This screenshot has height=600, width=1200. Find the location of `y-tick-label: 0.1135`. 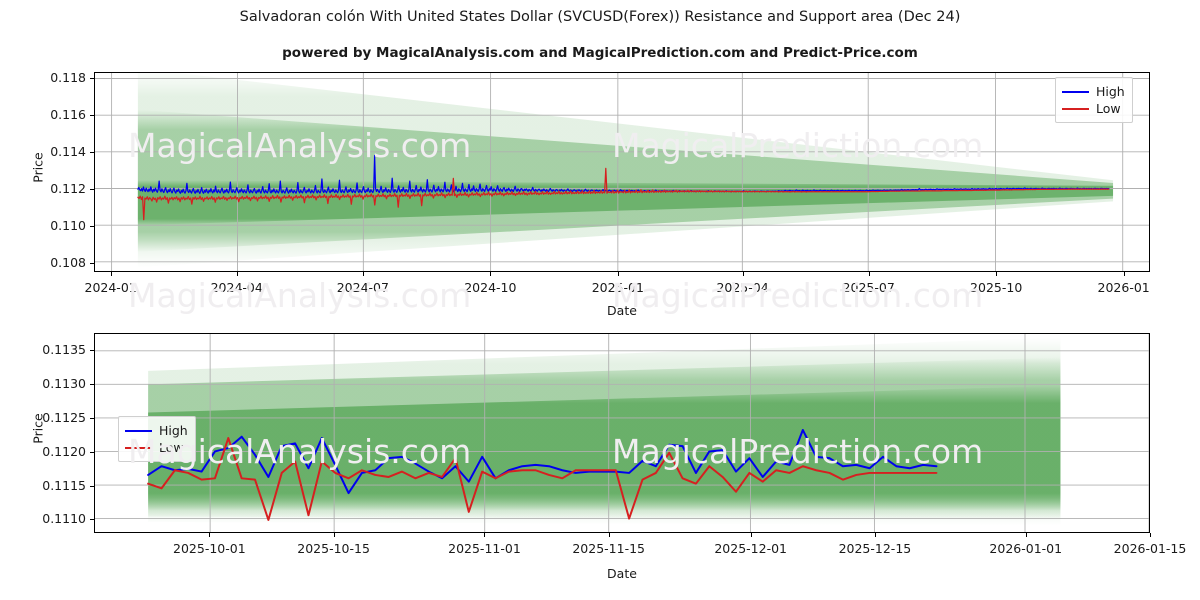

y-tick-label: 0.1135 is located at coordinates (64, 349).